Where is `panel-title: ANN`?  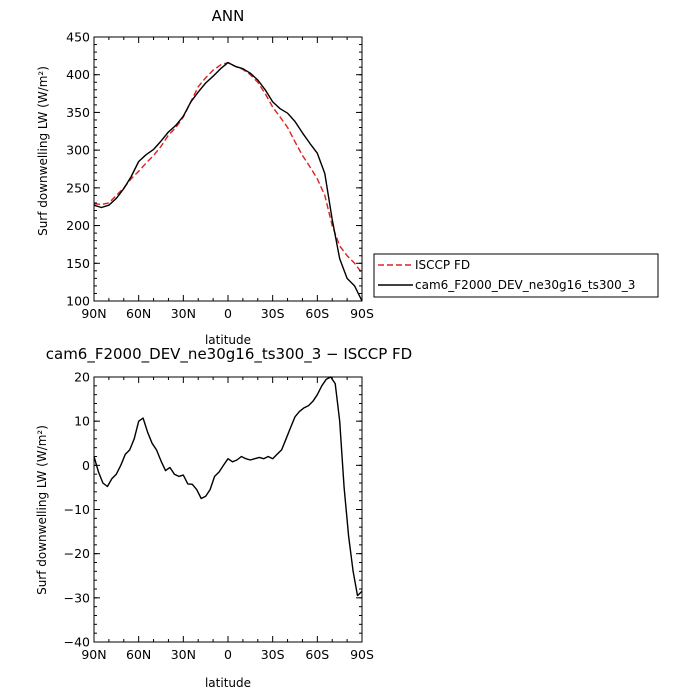 panel-title: ANN is located at coordinates (228, 16).